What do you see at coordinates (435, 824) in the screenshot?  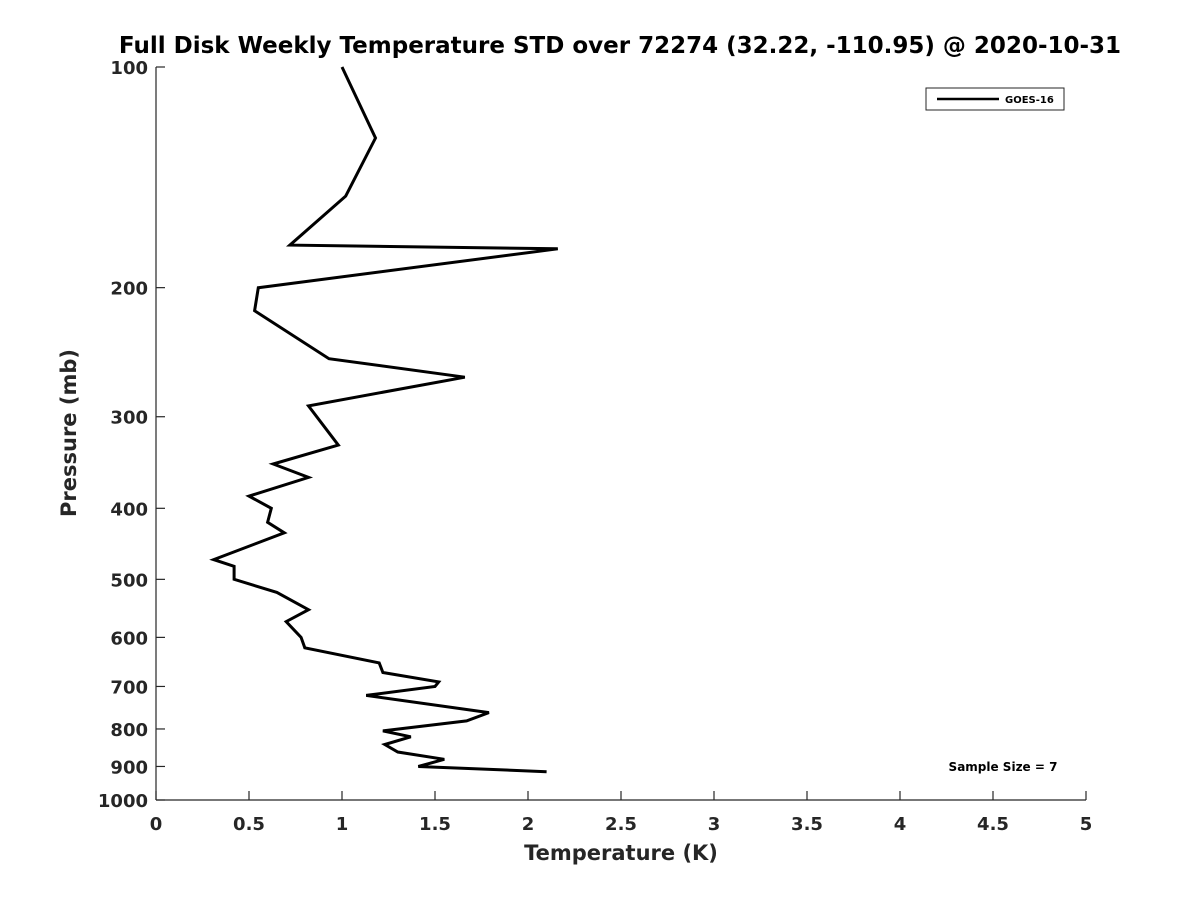 I see `x-tick-label: 1.5` at bounding box center [435, 824].